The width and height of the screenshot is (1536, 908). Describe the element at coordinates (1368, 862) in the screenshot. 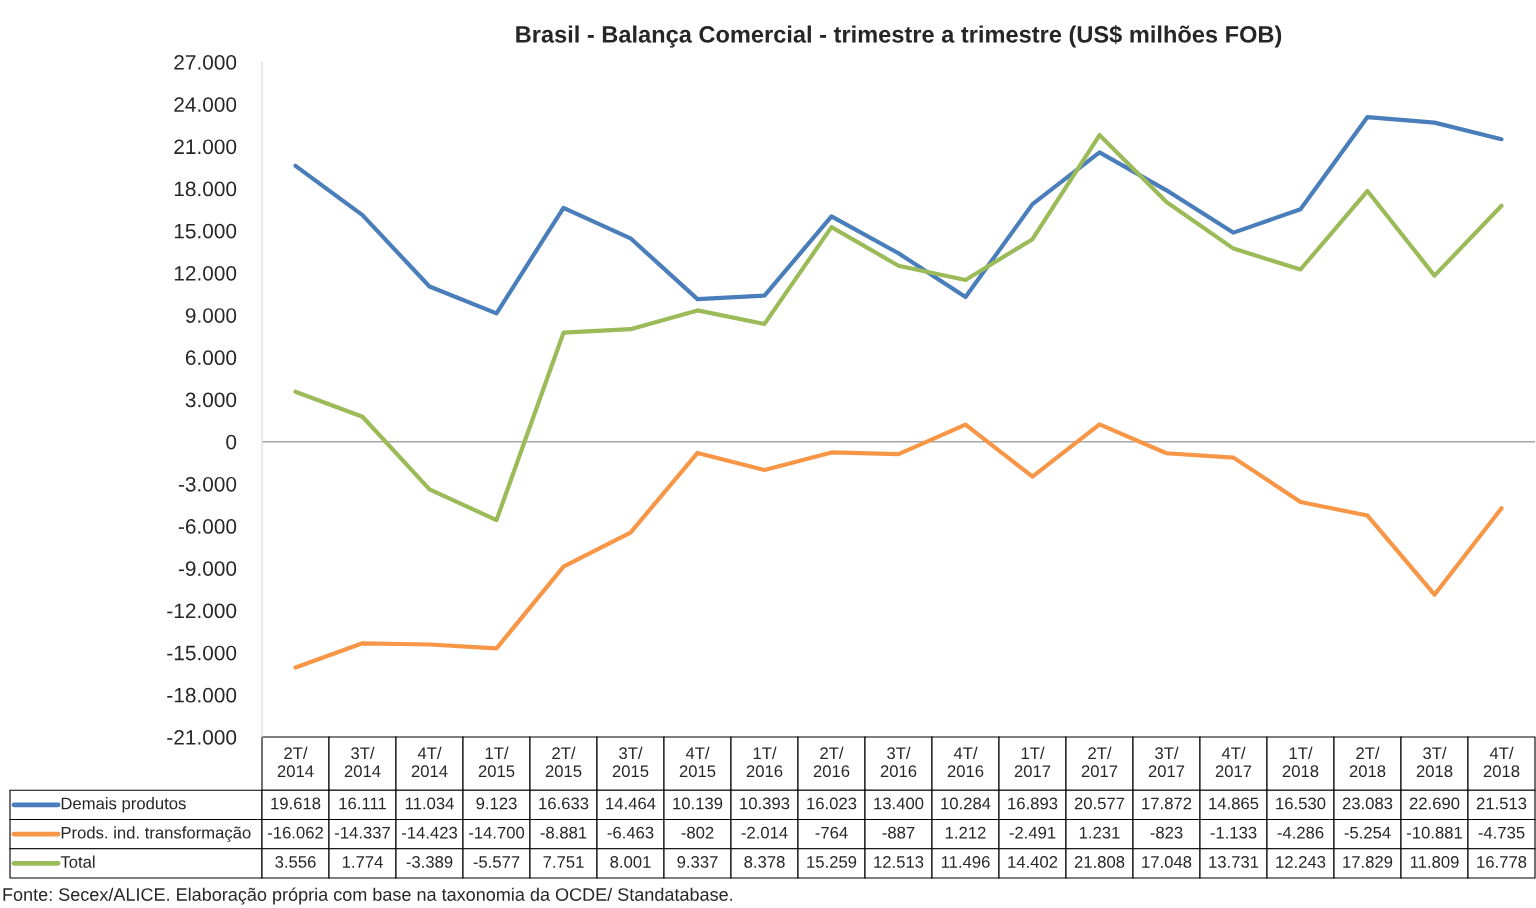

I see `data-label: 17.829` at that location.